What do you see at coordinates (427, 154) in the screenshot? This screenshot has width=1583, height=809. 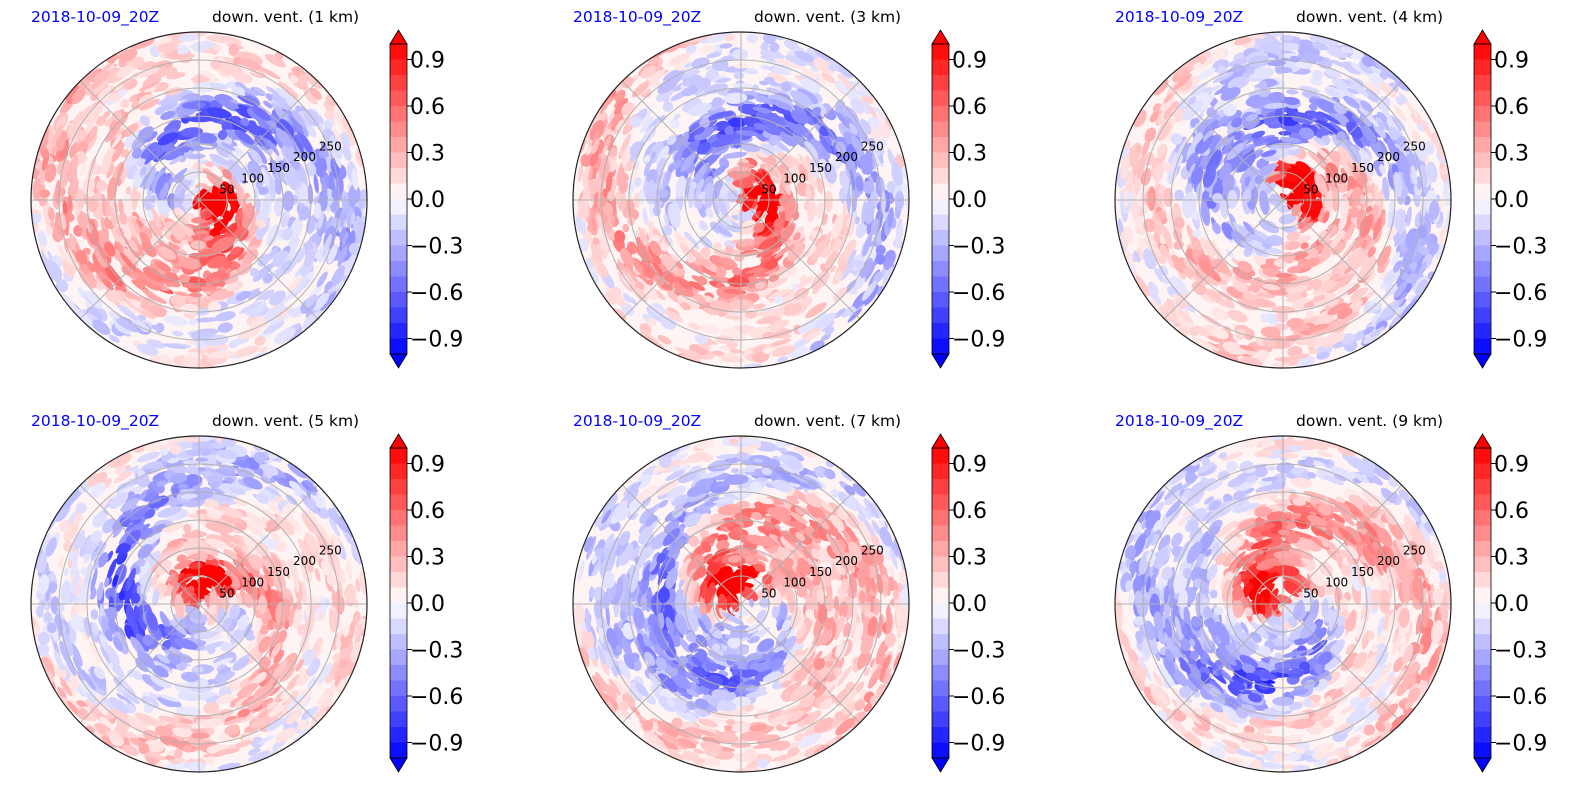 I see `colorbar-tick-label: 0.3` at bounding box center [427, 154].